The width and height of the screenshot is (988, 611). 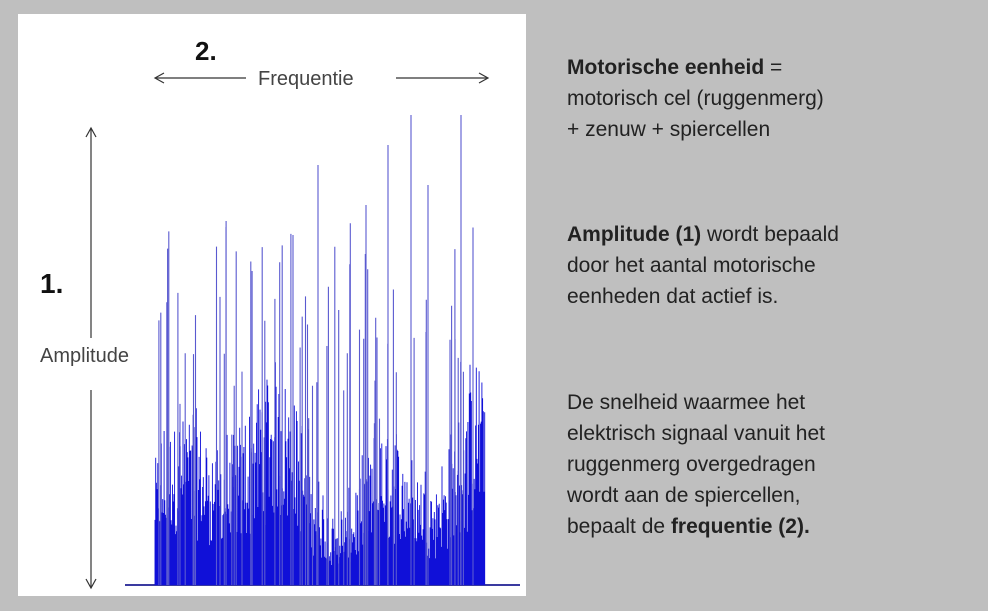 What do you see at coordinates (634, 234) in the screenshot?
I see `bold-text: Amplitude (1)` at bounding box center [634, 234].